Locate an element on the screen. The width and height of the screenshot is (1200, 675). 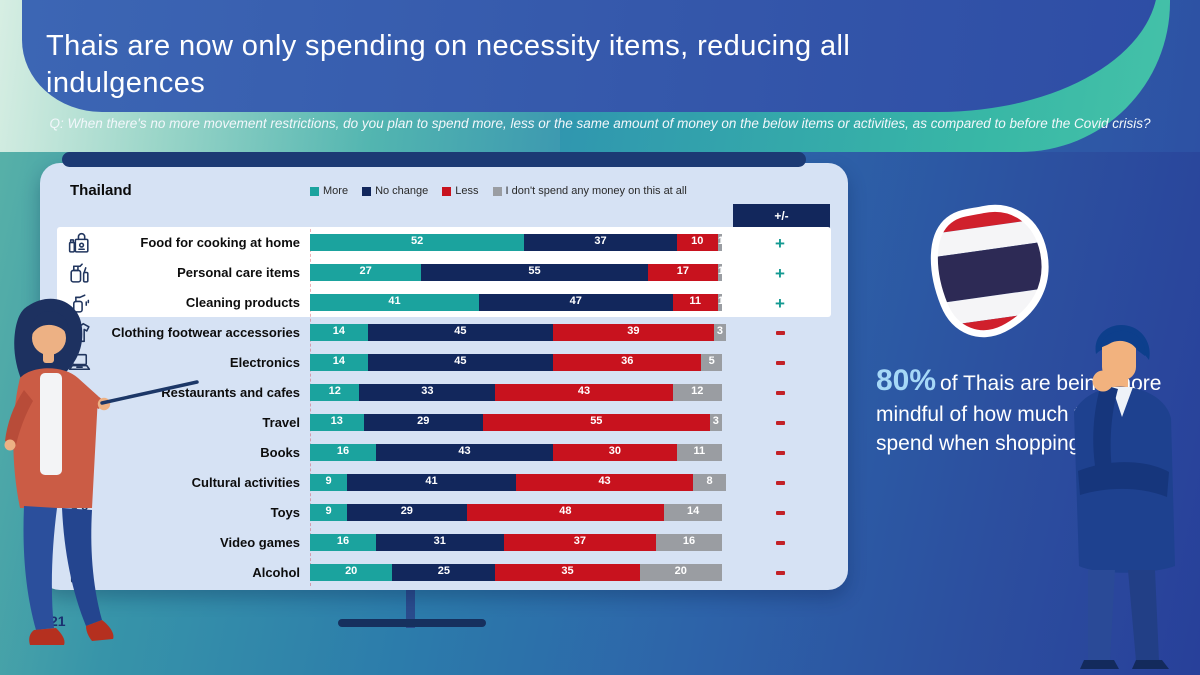
bar-segment: 5 is located at coordinates (711, 362).